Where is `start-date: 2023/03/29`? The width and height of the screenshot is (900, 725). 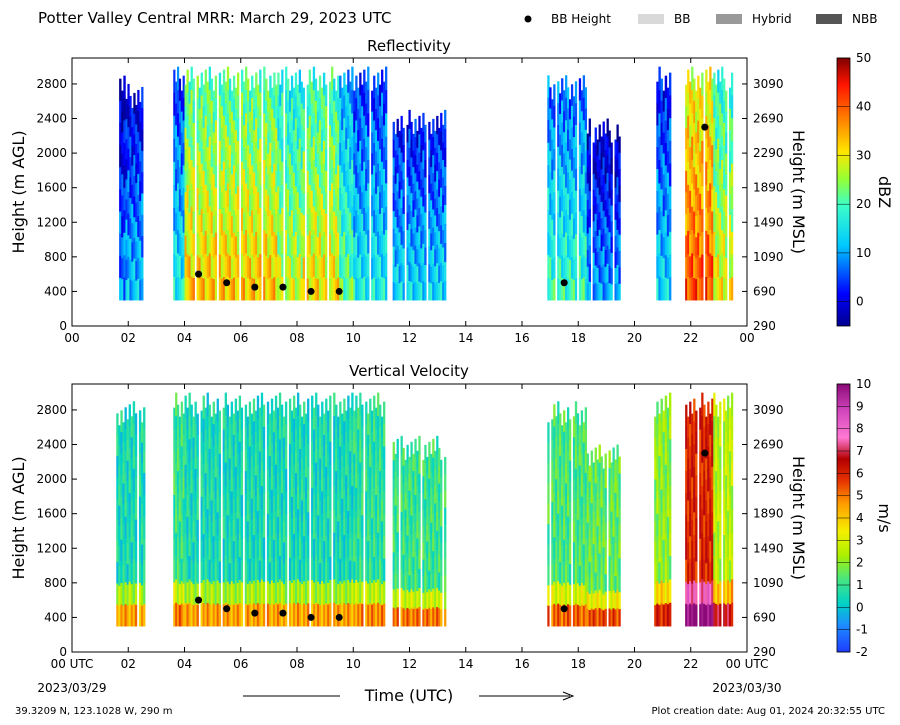 start-date: 2023/03/29 is located at coordinates (71, 688).